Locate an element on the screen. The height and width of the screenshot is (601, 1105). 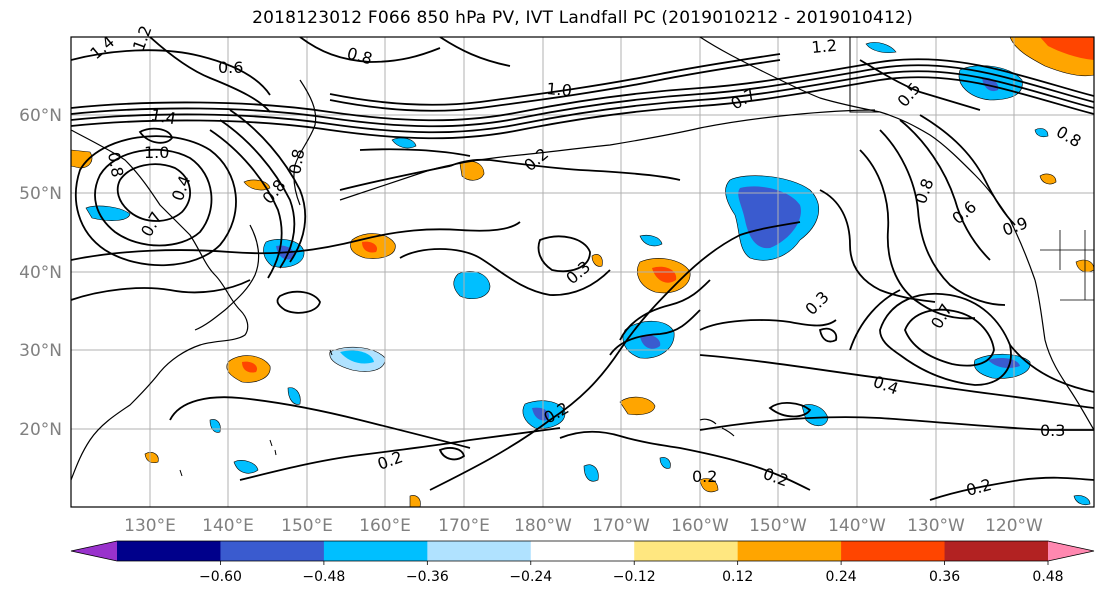
coast-asia is located at coordinates (160, 305).